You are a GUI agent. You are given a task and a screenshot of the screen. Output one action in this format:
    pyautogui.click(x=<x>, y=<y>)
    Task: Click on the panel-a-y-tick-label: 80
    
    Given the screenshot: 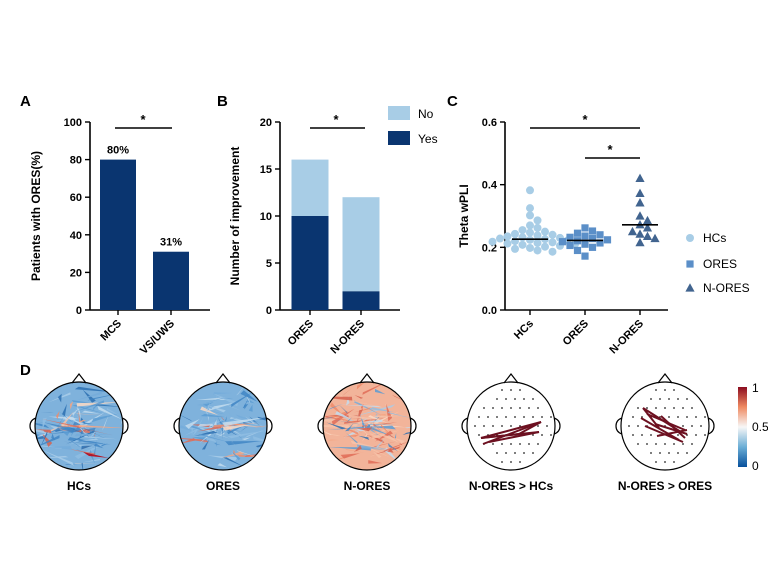 What is the action you would take?
    pyautogui.click(x=76, y=161)
    